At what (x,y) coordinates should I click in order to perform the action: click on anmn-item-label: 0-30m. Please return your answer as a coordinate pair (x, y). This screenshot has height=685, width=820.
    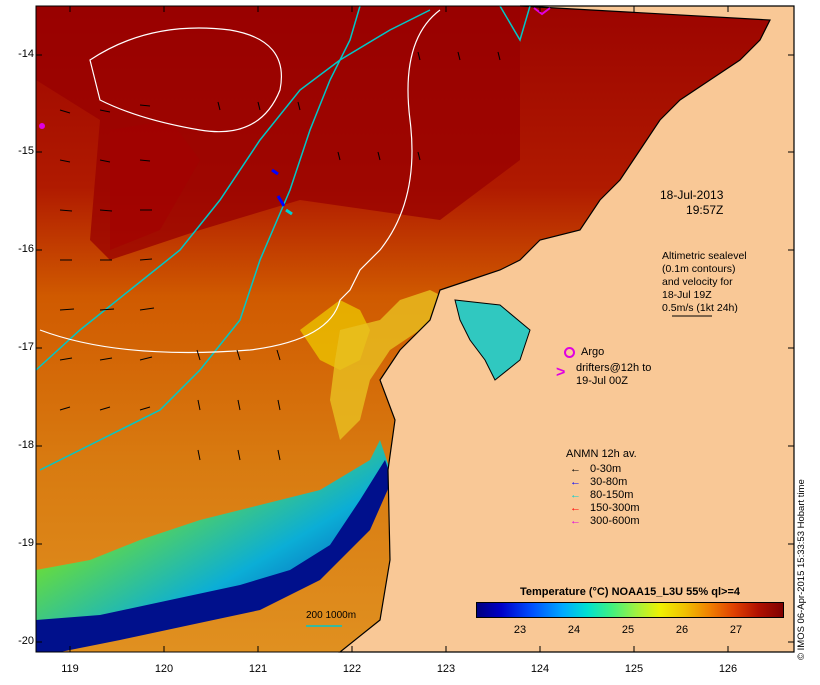
    Looking at the image, I should click on (606, 469).